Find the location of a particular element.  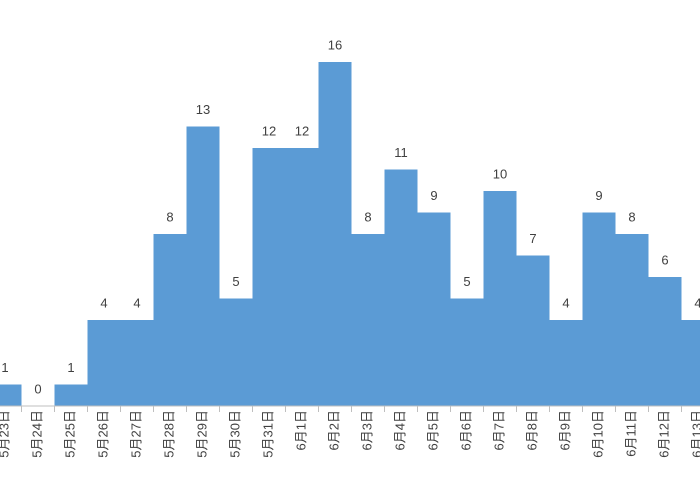

x-tick-label: 6月13日 is located at coordinates (694, 434).